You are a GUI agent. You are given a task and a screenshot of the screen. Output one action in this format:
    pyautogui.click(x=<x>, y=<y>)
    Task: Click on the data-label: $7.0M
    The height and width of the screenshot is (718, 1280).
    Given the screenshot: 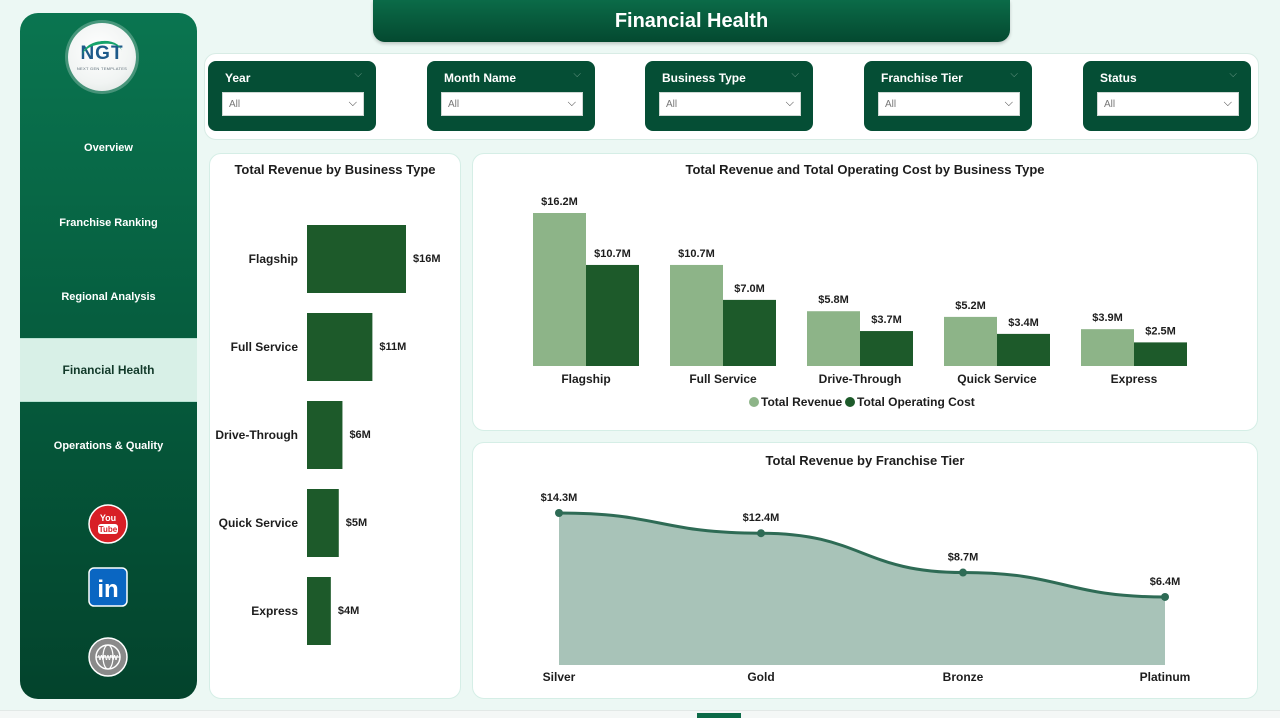 What is the action you would take?
    pyautogui.click(x=749, y=289)
    